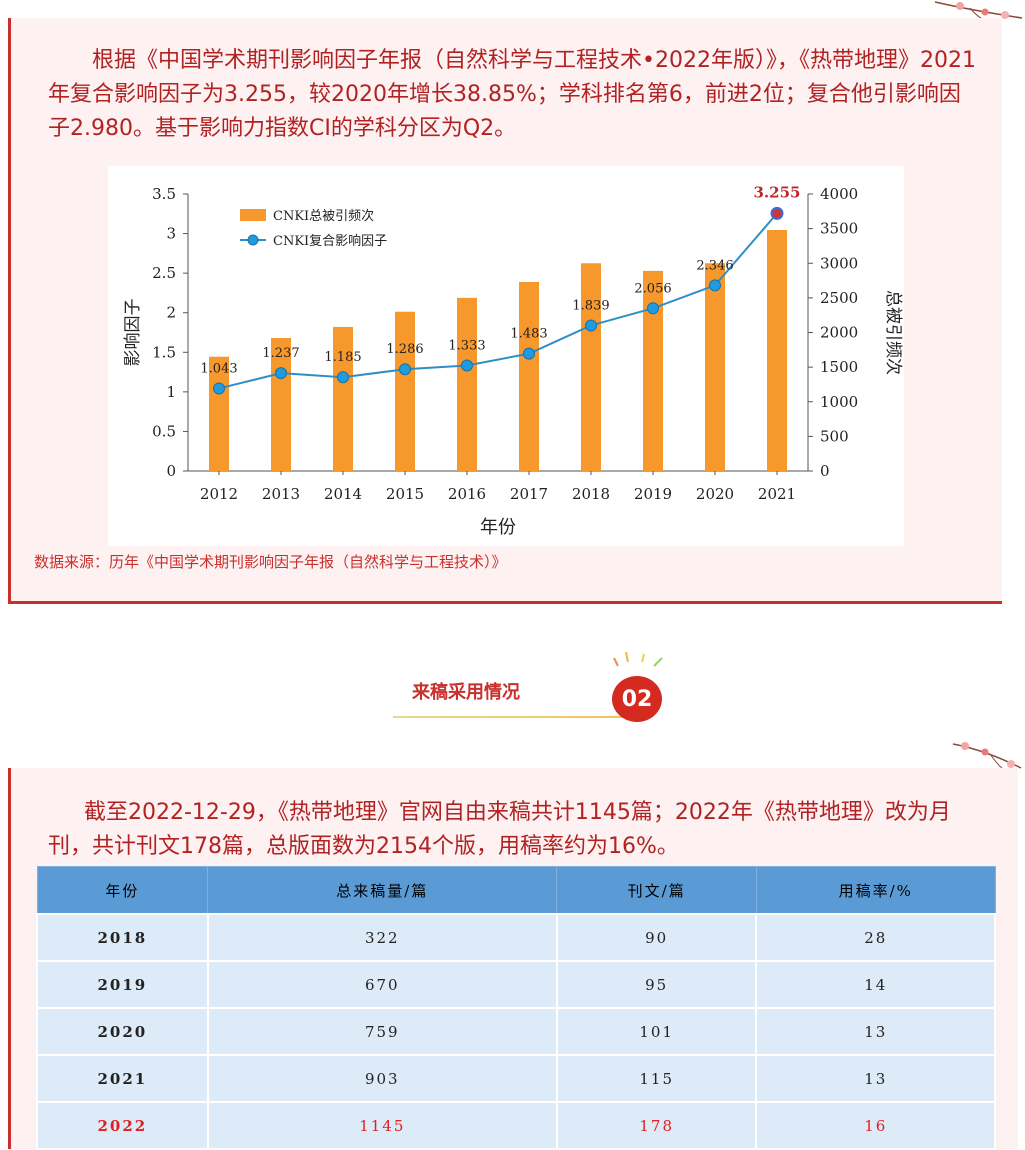  Describe the element at coordinates (467, 365) in the screenshot. I see `line-point-2016` at that location.